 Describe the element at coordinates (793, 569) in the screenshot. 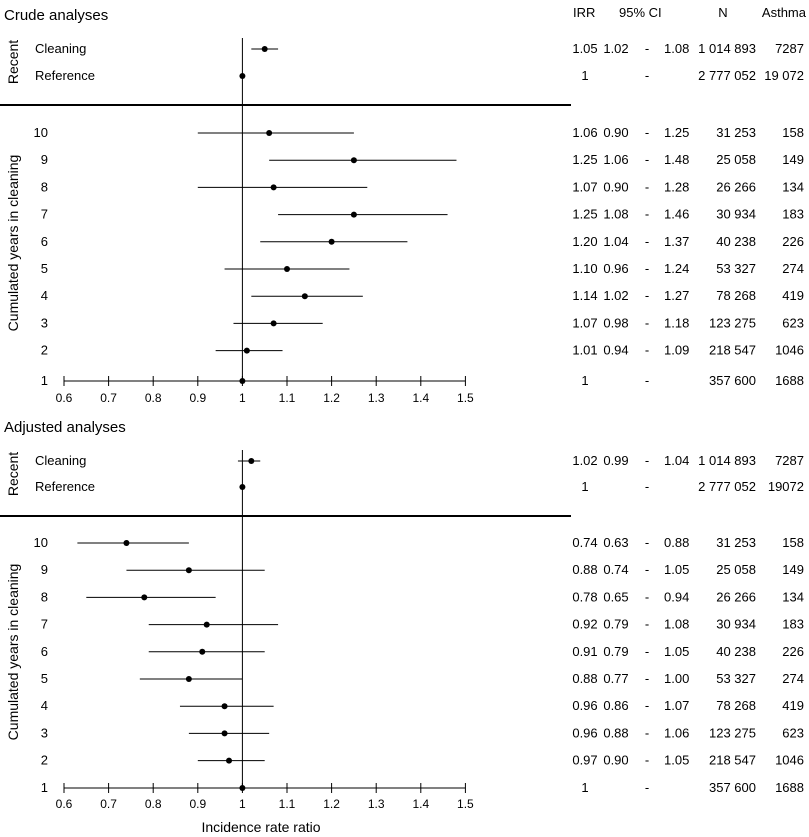

I see `asthma-value: 149` at that location.